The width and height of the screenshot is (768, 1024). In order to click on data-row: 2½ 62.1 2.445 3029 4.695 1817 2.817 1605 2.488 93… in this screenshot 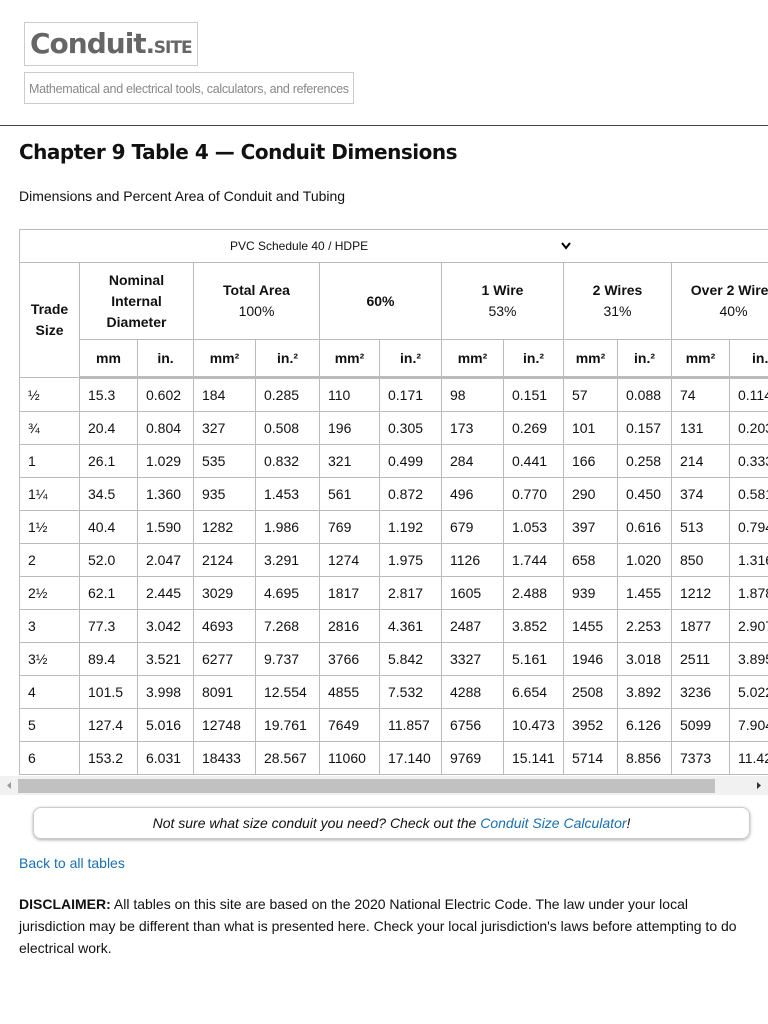, I will do `click(393, 593)`.